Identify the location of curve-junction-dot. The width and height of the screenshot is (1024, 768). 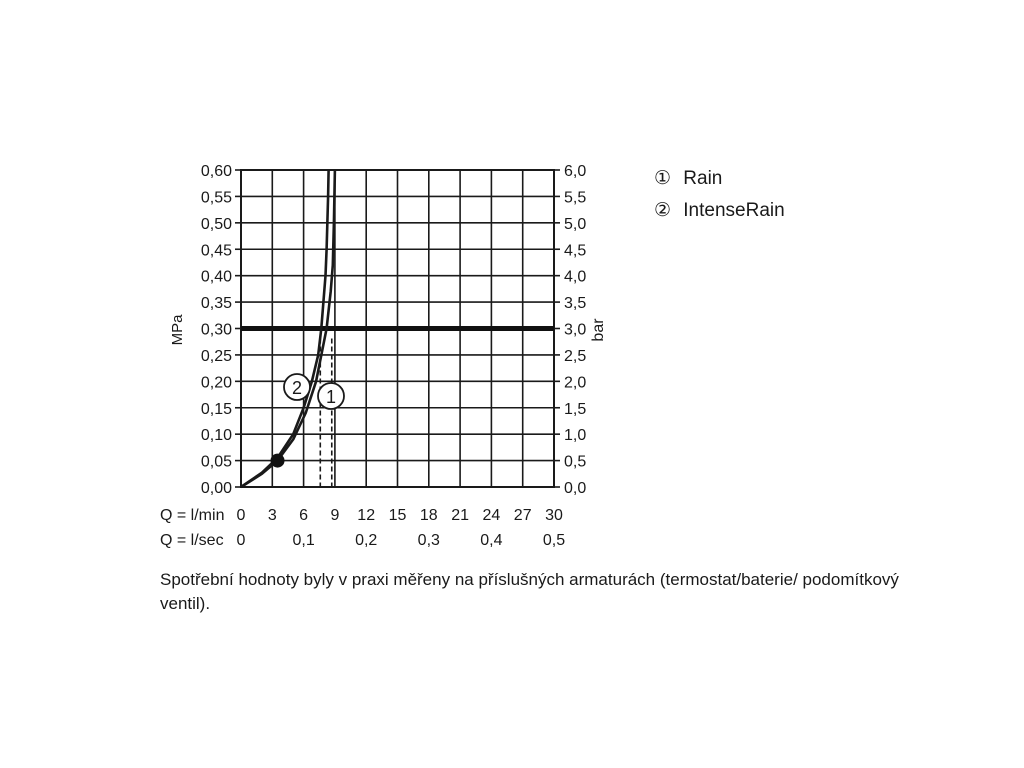
(277, 460).